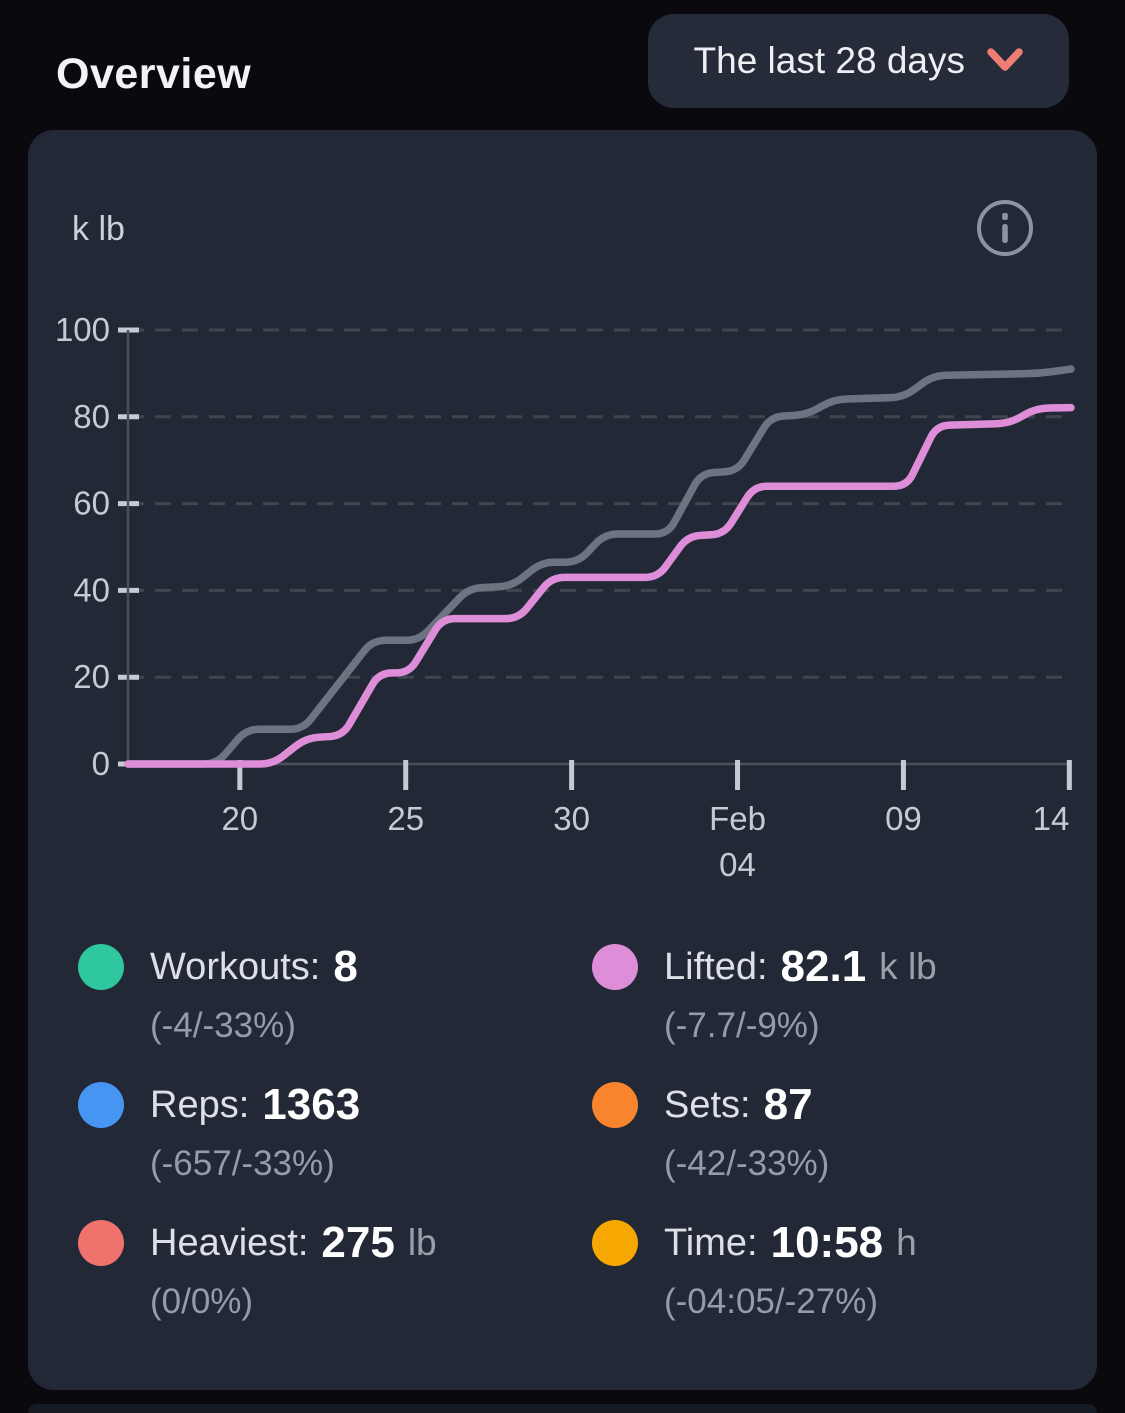 This screenshot has height=1413, width=1125. What do you see at coordinates (562, 1408) in the screenshot?
I see `next-card-peek` at bounding box center [562, 1408].